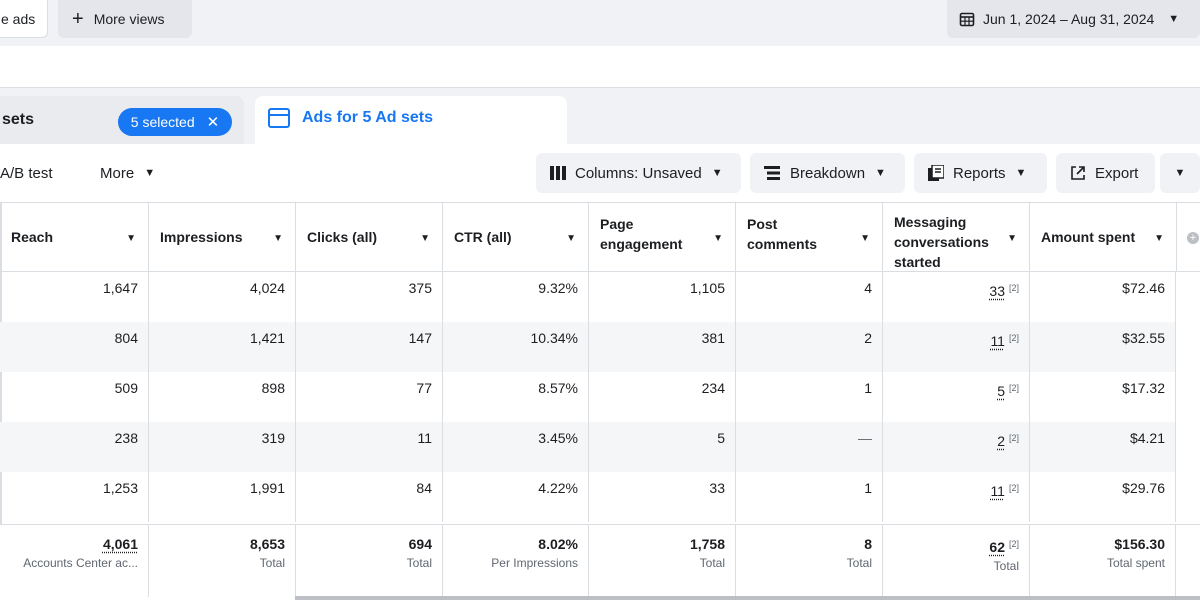 The image size is (1200, 600). I want to click on total-clicks-caption: Total, so click(419, 563).